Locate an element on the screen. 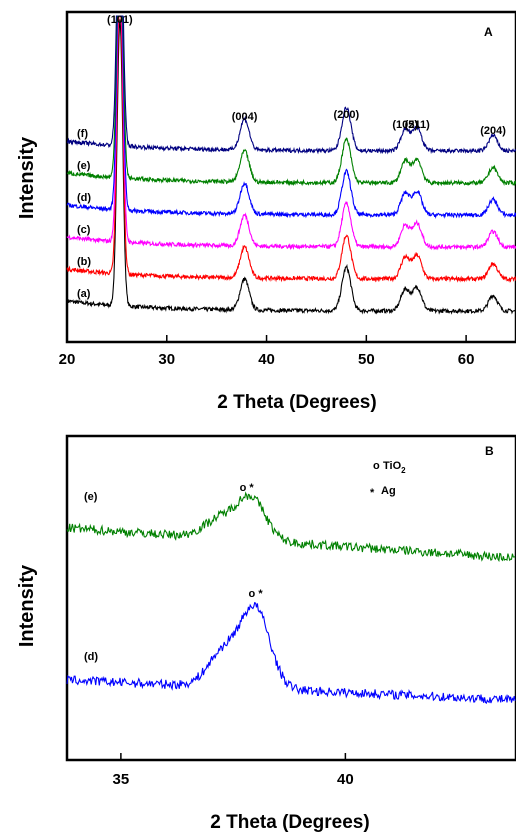 The height and width of the screenshot is (836, 516). panel-a-y-axis-label: Intensity is located at coordinates (27, 177).